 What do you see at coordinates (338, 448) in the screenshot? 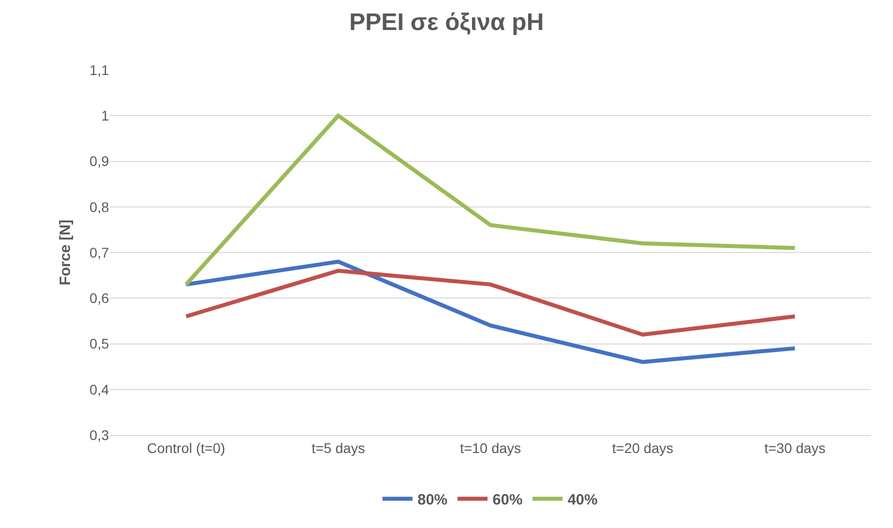
I see `x-tick-label: t=5 days` at bounding box center [338, 448].